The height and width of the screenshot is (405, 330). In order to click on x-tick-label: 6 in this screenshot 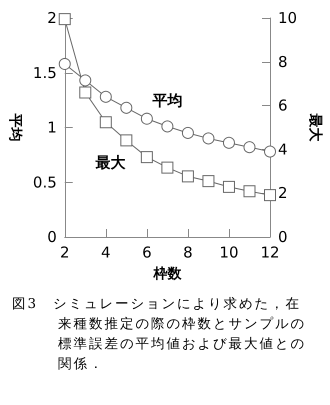, I will do `click(147, 253)`.